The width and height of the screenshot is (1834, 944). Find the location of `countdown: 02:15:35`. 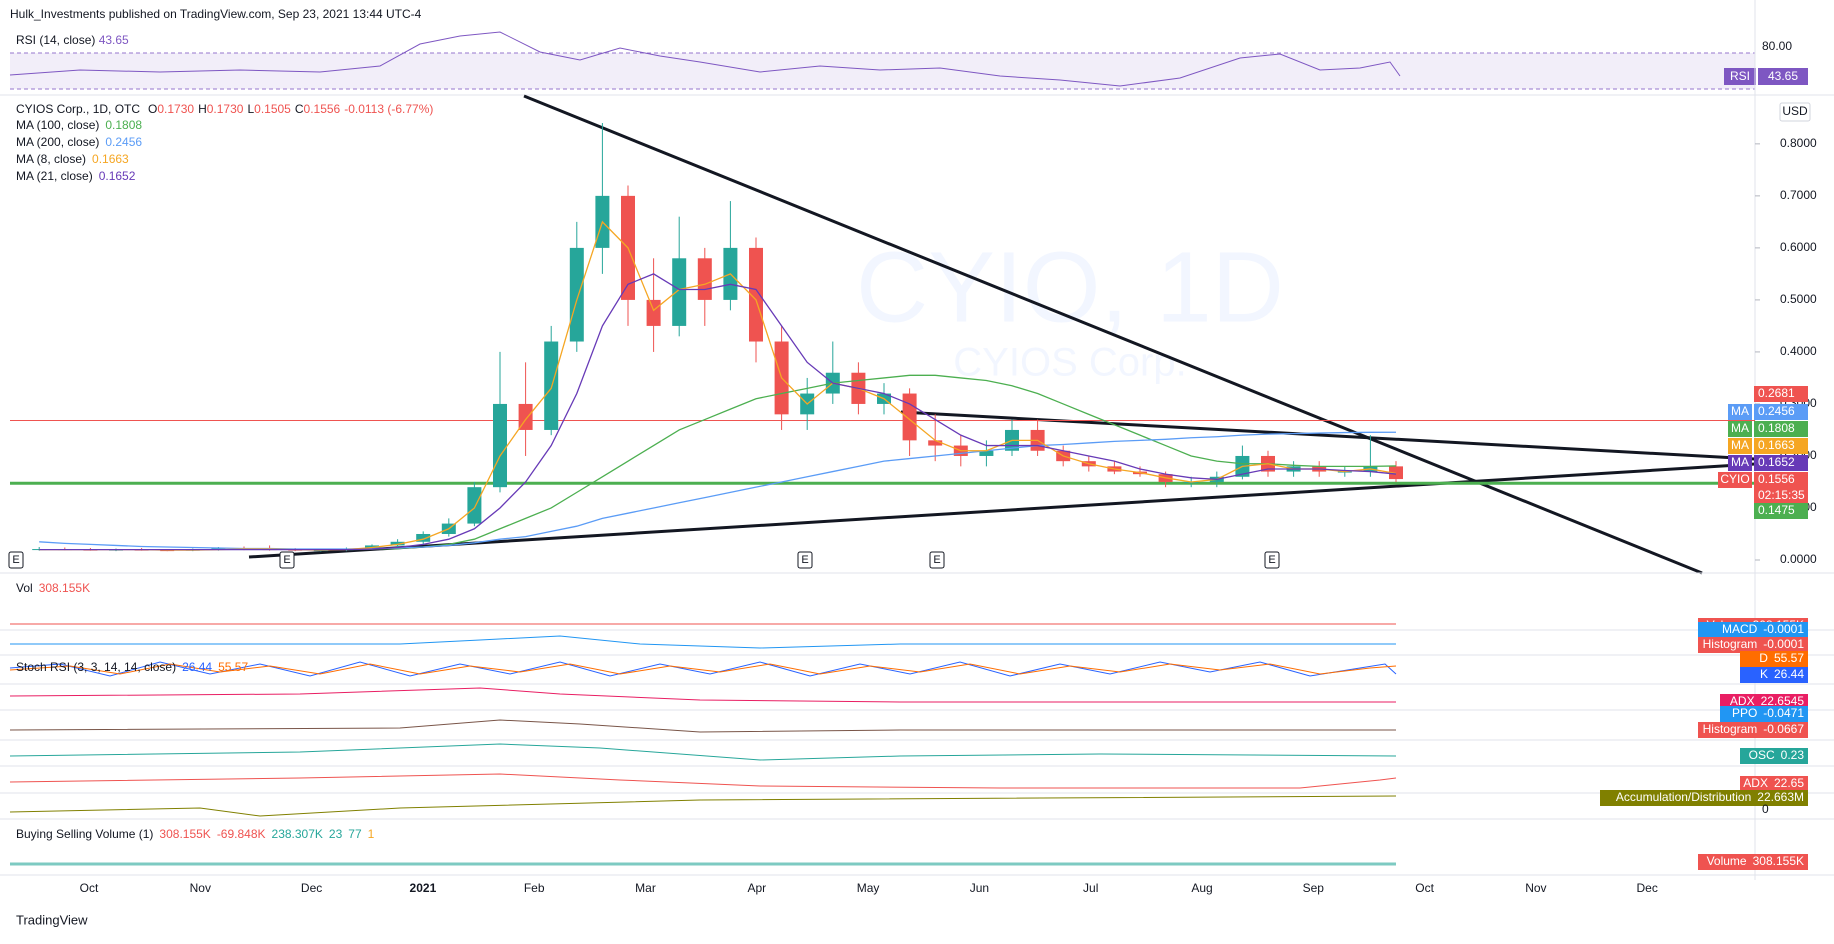

countdown: 02:15:35 is located at coordinates (1781, 495).